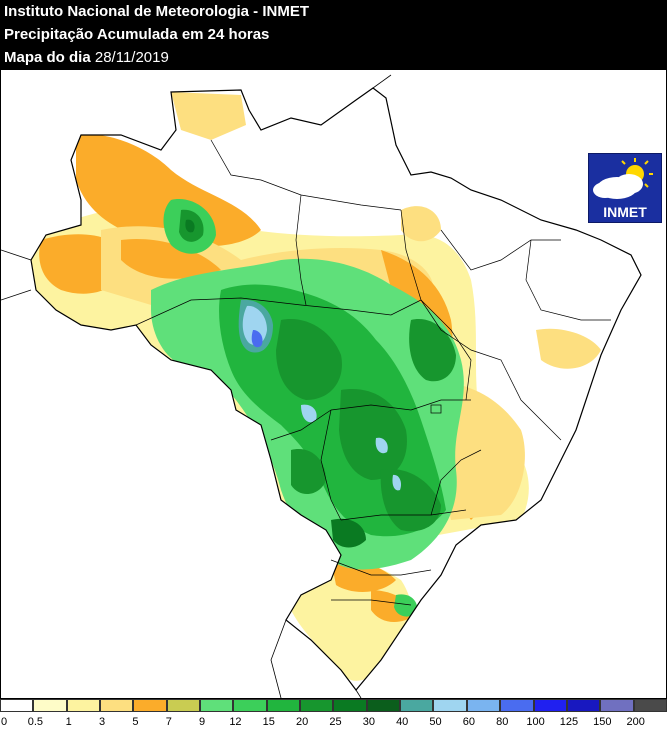 The width and height of the screenshot is (667, 730). I want to click on legend-label: 125, so click(569, 722).